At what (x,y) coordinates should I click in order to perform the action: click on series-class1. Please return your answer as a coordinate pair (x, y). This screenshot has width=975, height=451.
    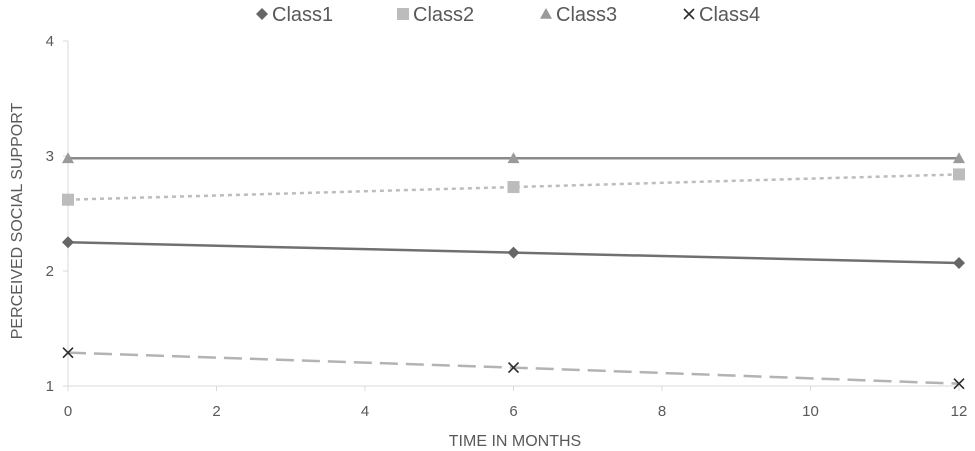
    Looking at the image, I should click on (513, 252).